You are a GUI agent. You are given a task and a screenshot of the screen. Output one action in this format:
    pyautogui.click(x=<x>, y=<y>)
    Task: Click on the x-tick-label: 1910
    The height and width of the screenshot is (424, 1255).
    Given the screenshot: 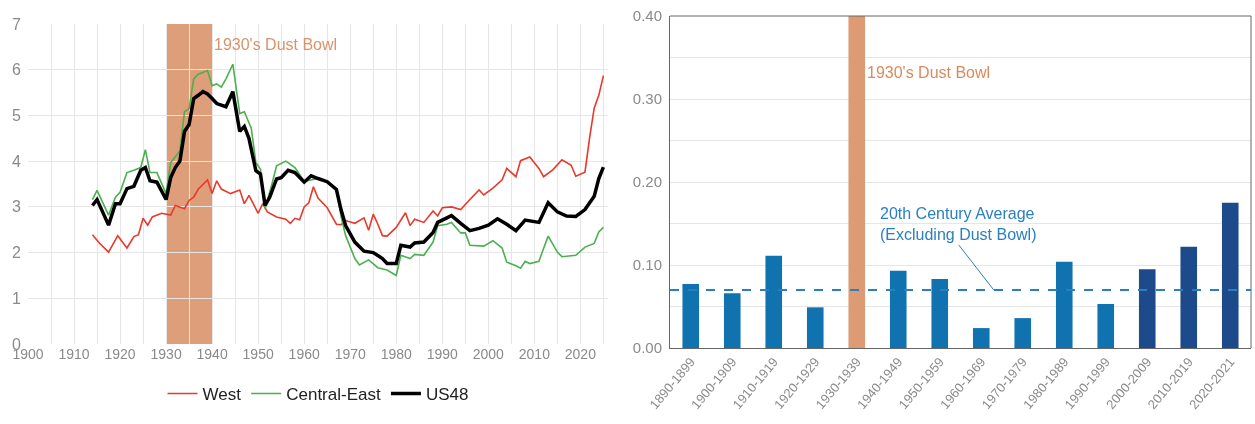 What is the action you would take?
    pyautogui.click(x=74, y=354)
    